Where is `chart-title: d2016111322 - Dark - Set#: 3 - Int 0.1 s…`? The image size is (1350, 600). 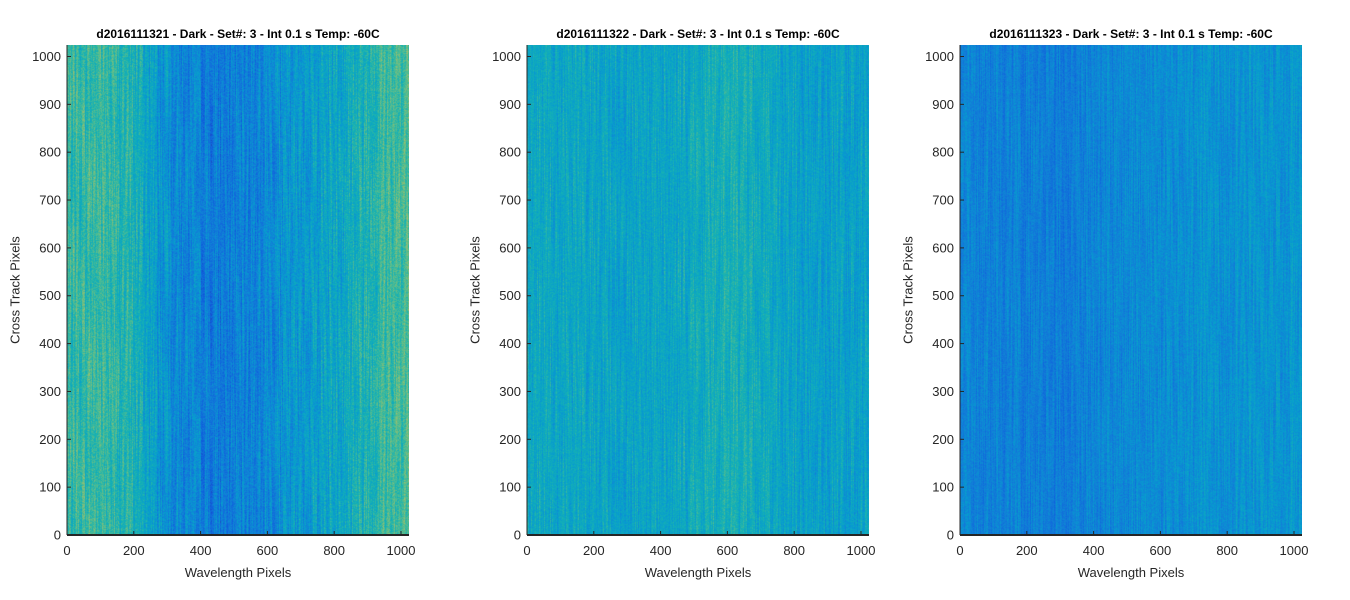 chart-title: d2016111322 - Dark - Set#: 3 - Int 0.1 s… is located at coordinates (698, 34).